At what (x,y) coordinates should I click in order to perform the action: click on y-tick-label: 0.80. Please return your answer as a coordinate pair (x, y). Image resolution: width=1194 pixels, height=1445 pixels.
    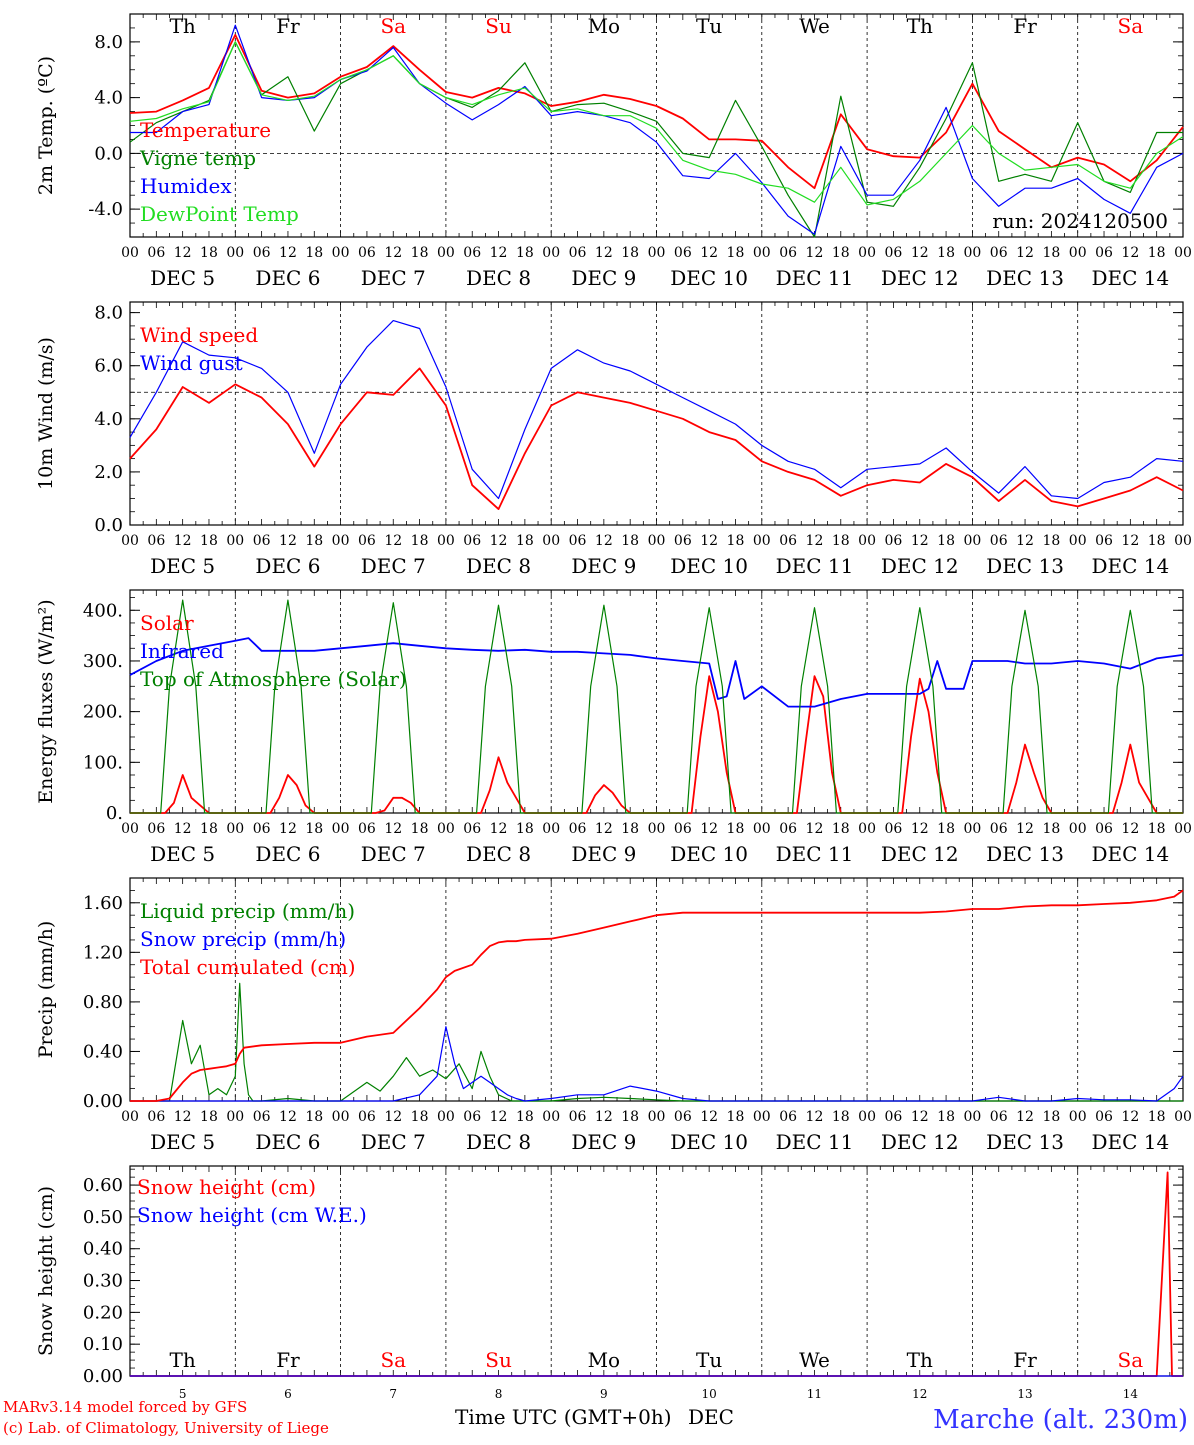
    Looking at the image, I should click on (103, 1002).